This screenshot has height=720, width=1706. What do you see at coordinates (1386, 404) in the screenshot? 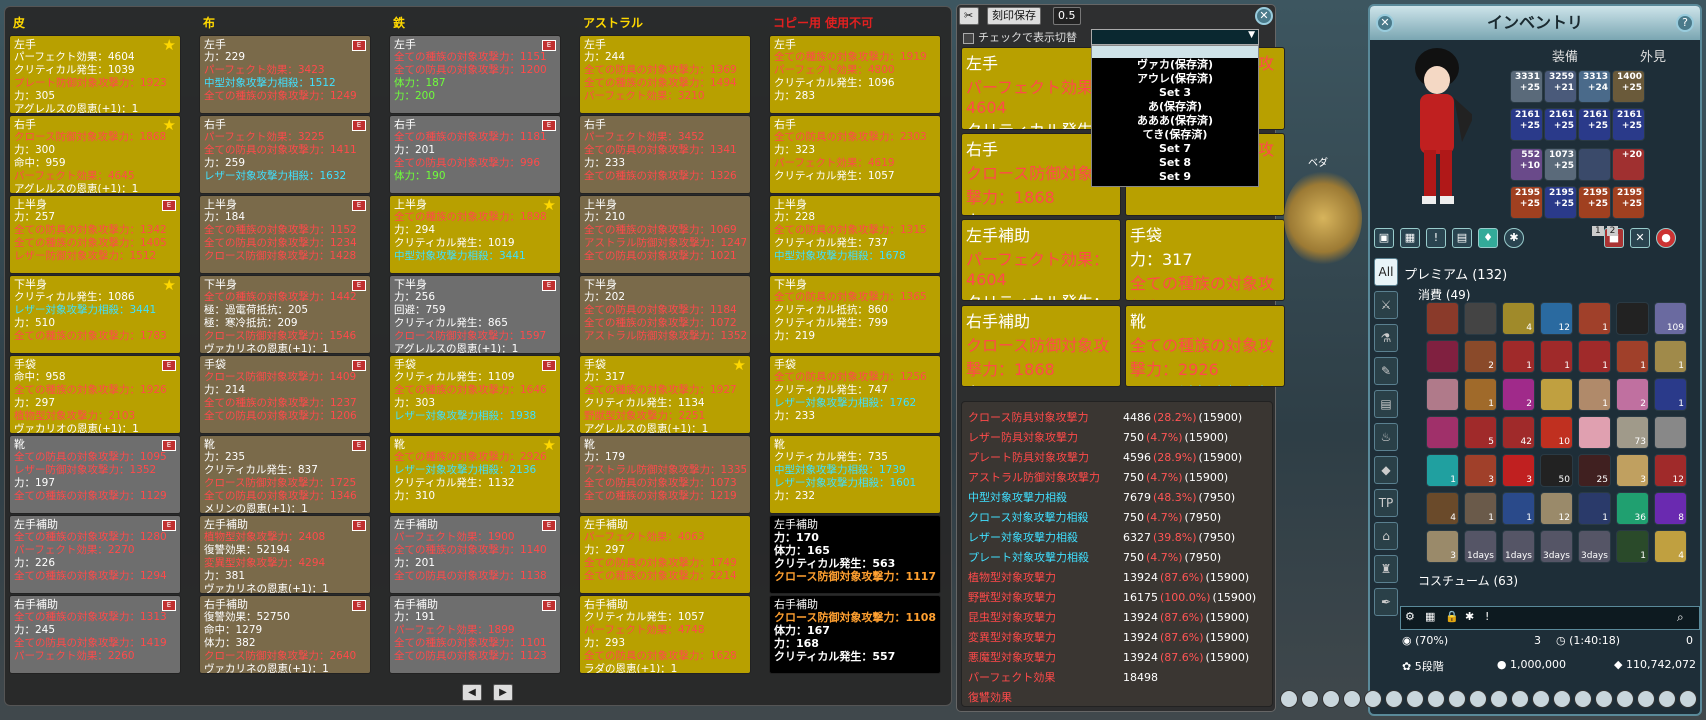
I see `tab-book: ▤` at bounding box center [1386, 404].